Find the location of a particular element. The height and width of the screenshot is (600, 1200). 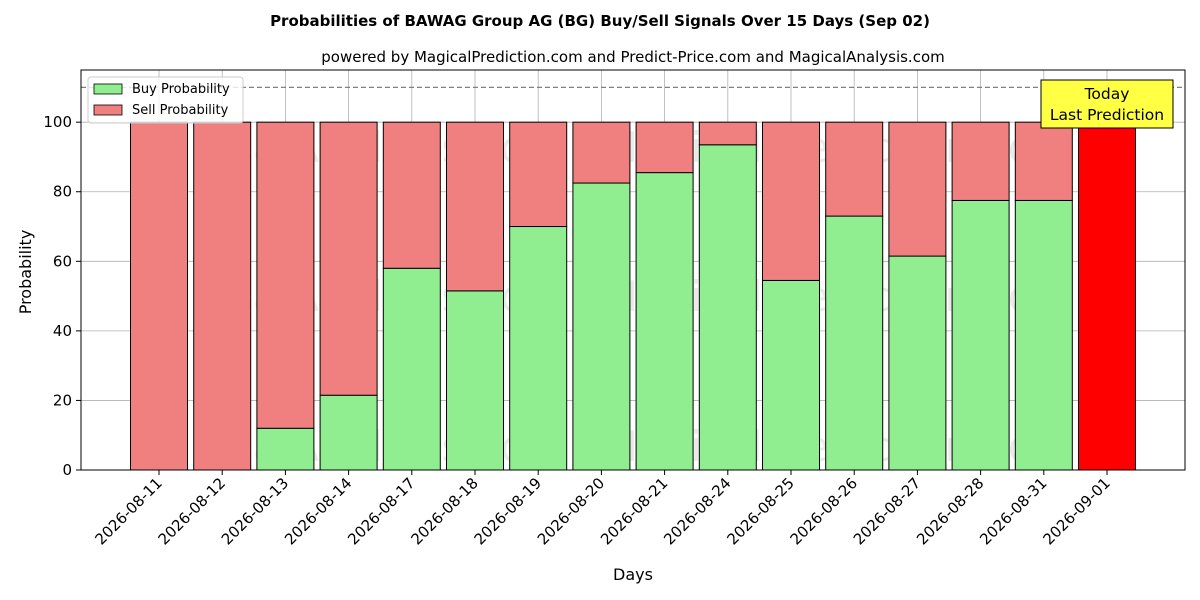

x-tick-label: 2026-08-12 is located at coordinates (192, 511).